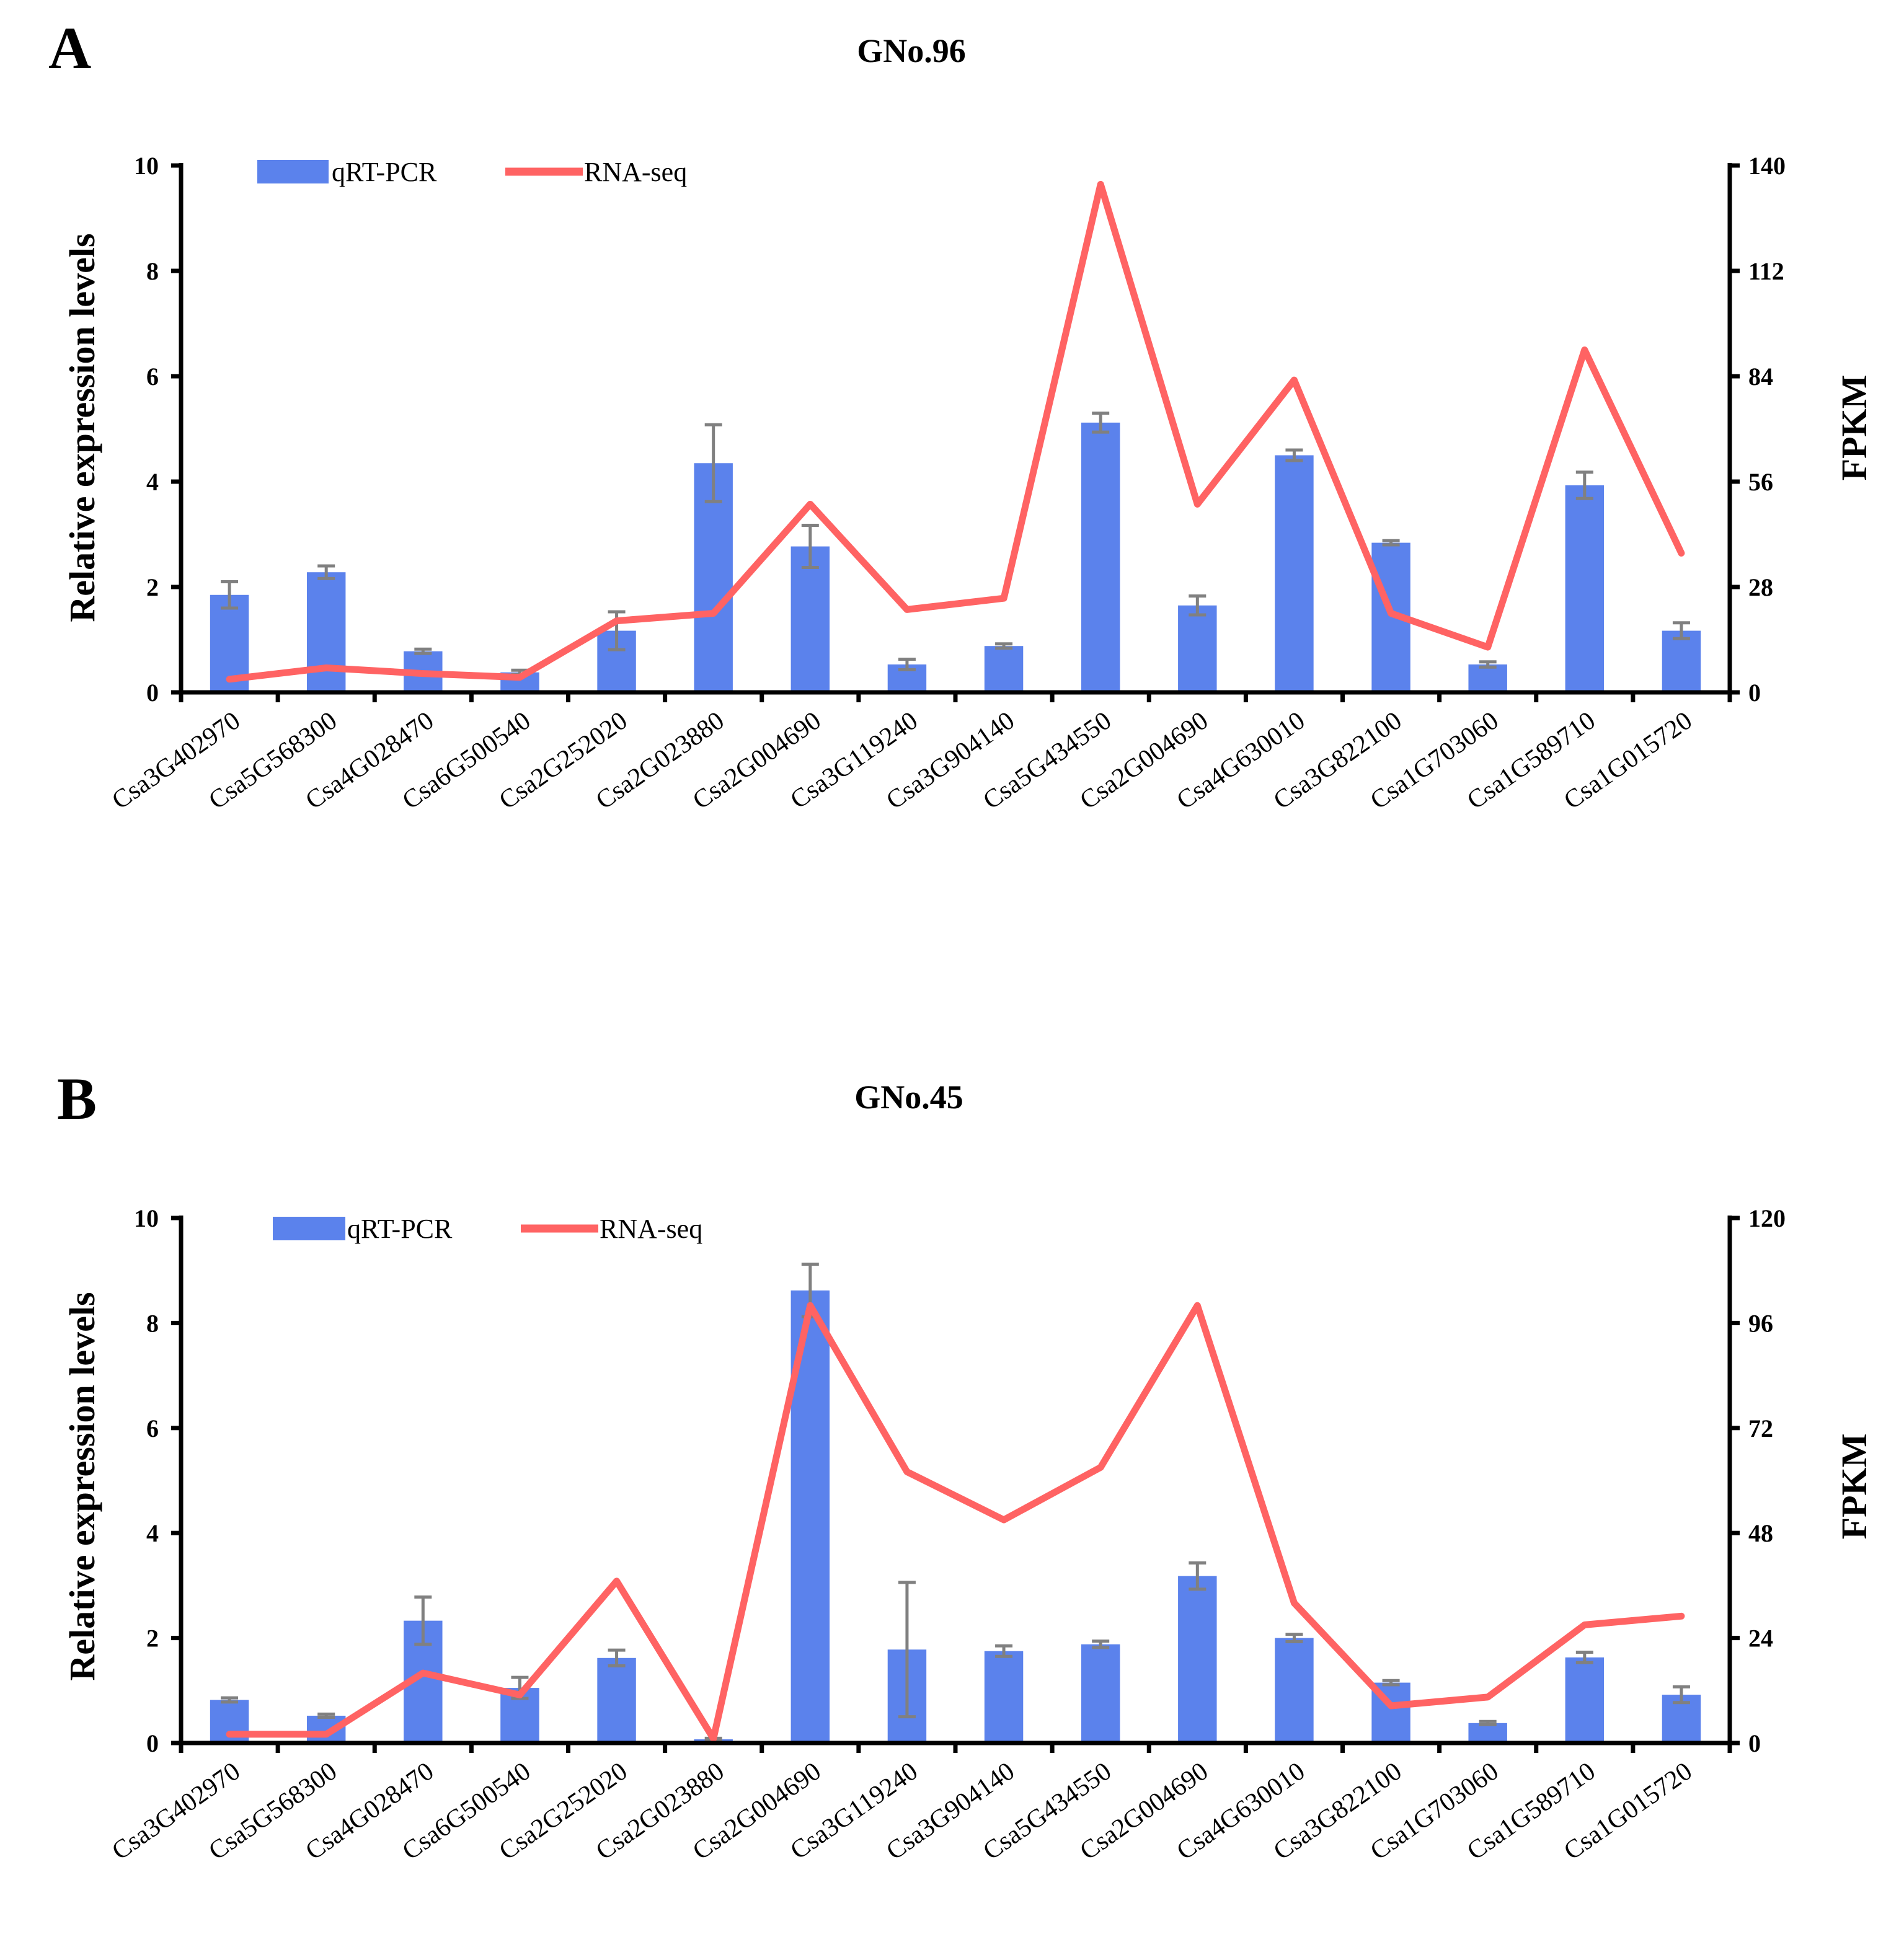 Image resolution: width=1904 pixels, height=1955 pixels. I want to click on y2-tick-label: 24, so click(1761, 1639).